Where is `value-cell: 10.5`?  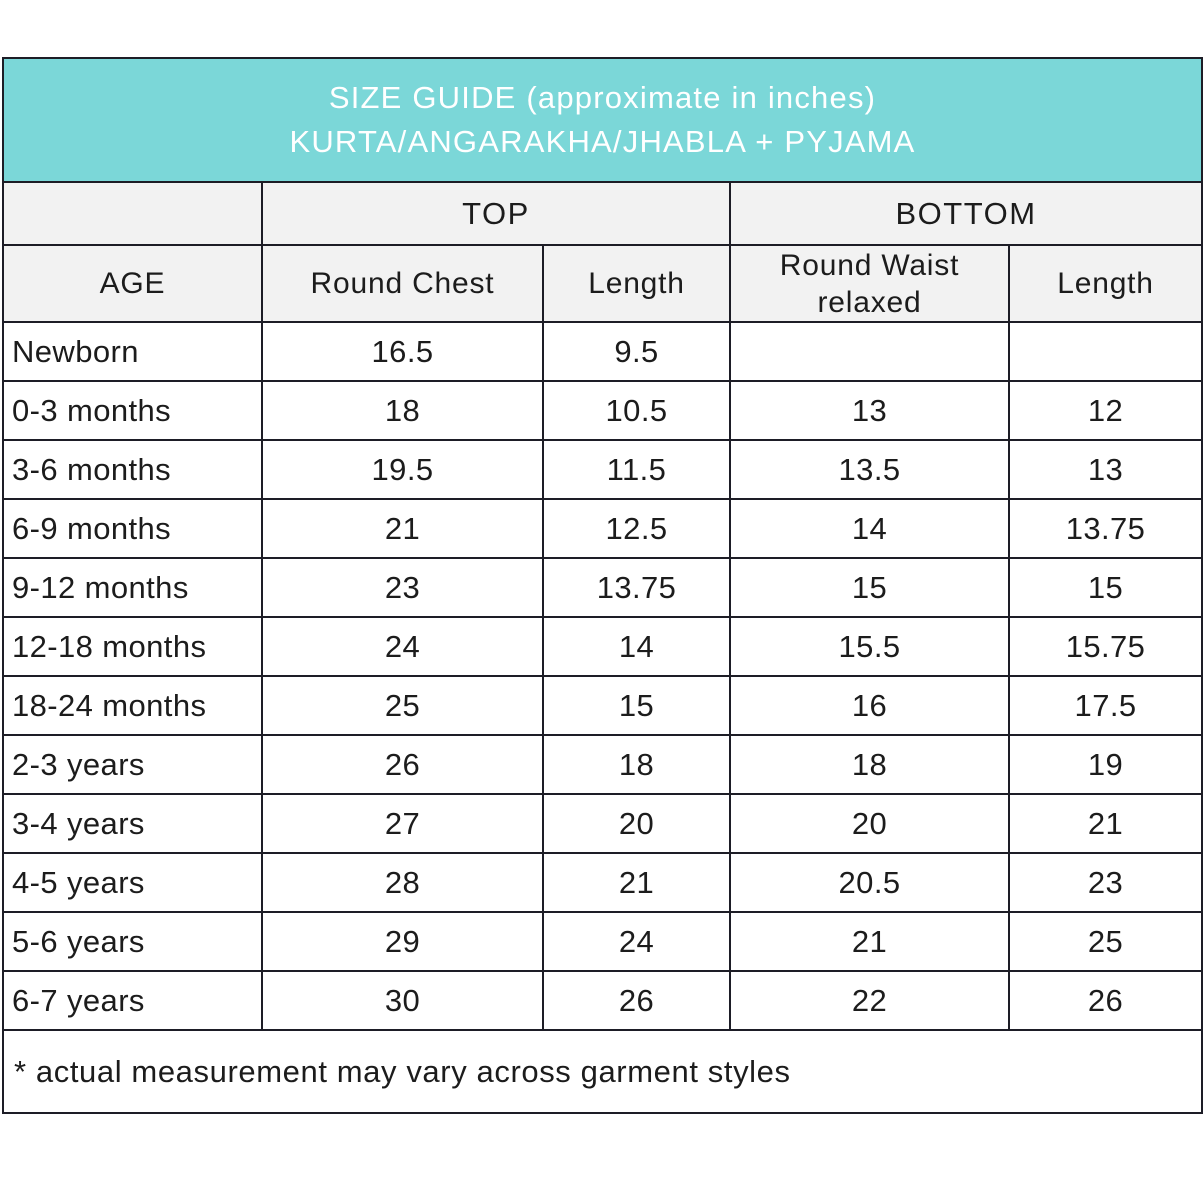 value-cell: 10.5 is located at coordinates (636, 410).